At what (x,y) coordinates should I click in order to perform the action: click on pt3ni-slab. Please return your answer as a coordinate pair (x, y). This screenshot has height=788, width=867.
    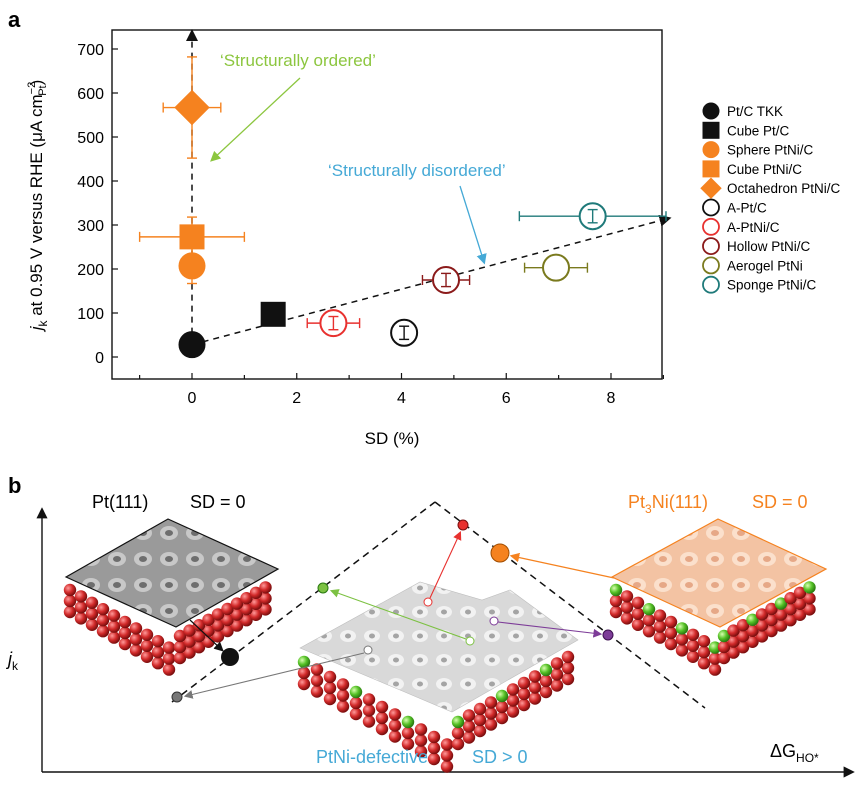
    Looking at the image, I should click on (718, 597).